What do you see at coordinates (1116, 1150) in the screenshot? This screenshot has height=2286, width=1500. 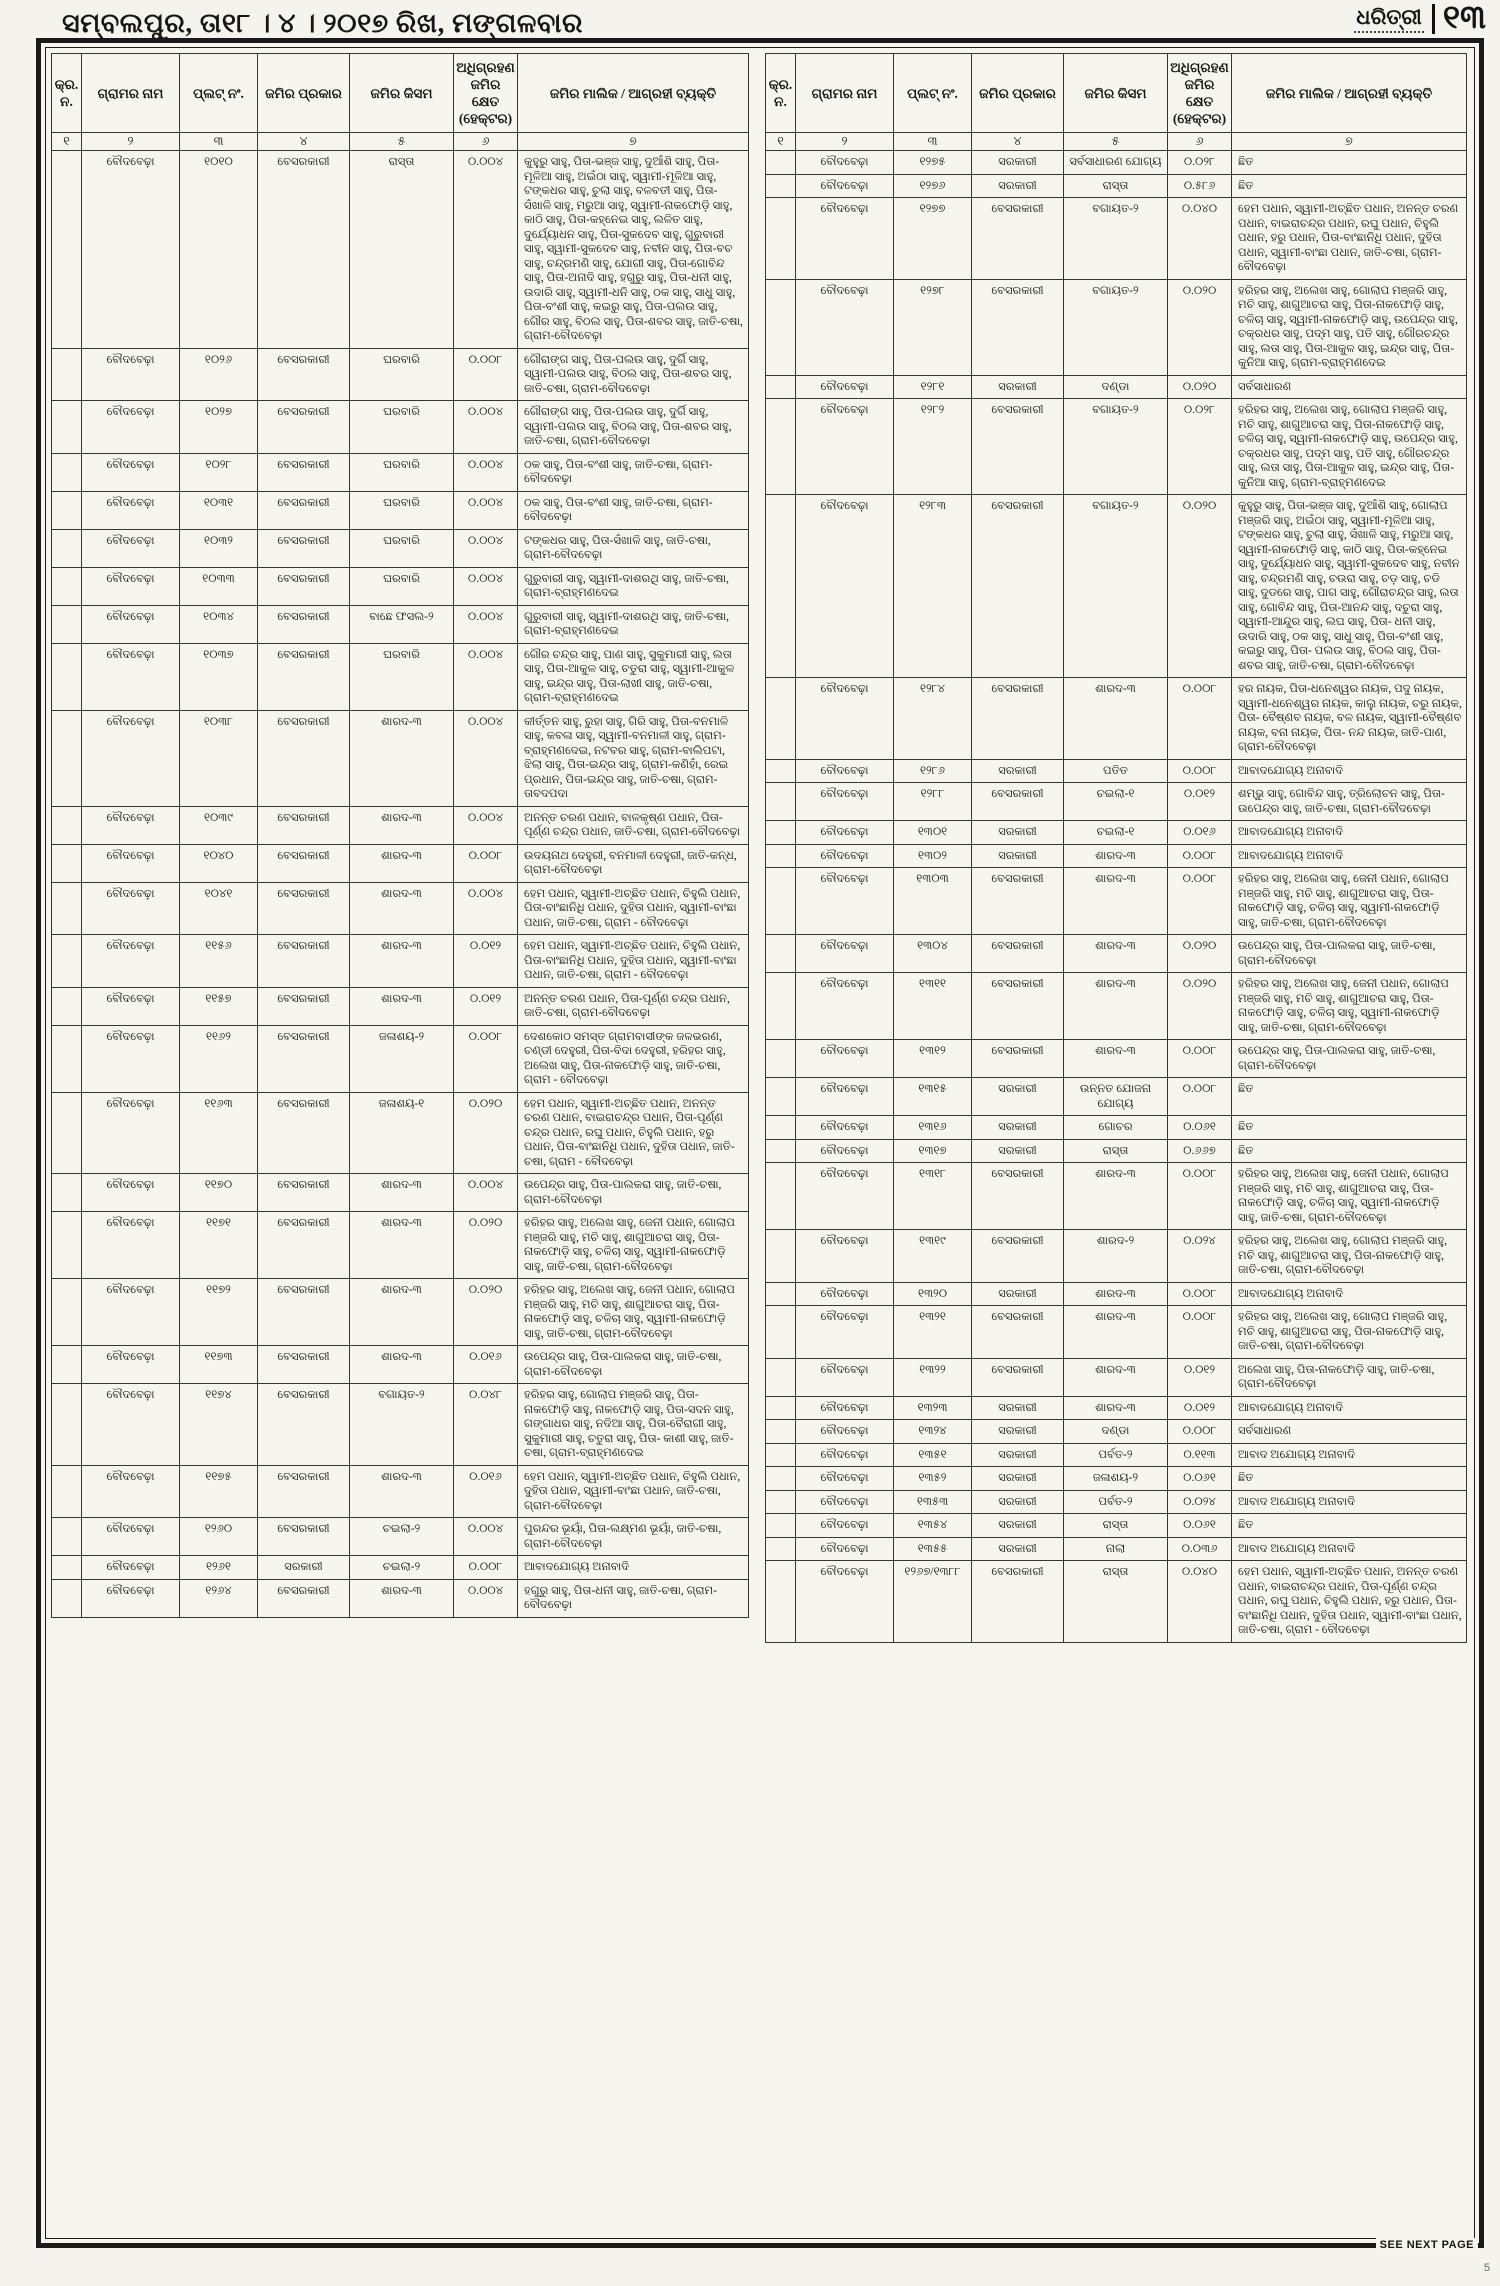 I see `table-row: ବୌଦବେଢ଼ା ୧୩୧୭ ସରକାରୀ ରାସ୍ତା ୦.୬୬୭ ଛିତ` at bounding box center [1116, 1150].